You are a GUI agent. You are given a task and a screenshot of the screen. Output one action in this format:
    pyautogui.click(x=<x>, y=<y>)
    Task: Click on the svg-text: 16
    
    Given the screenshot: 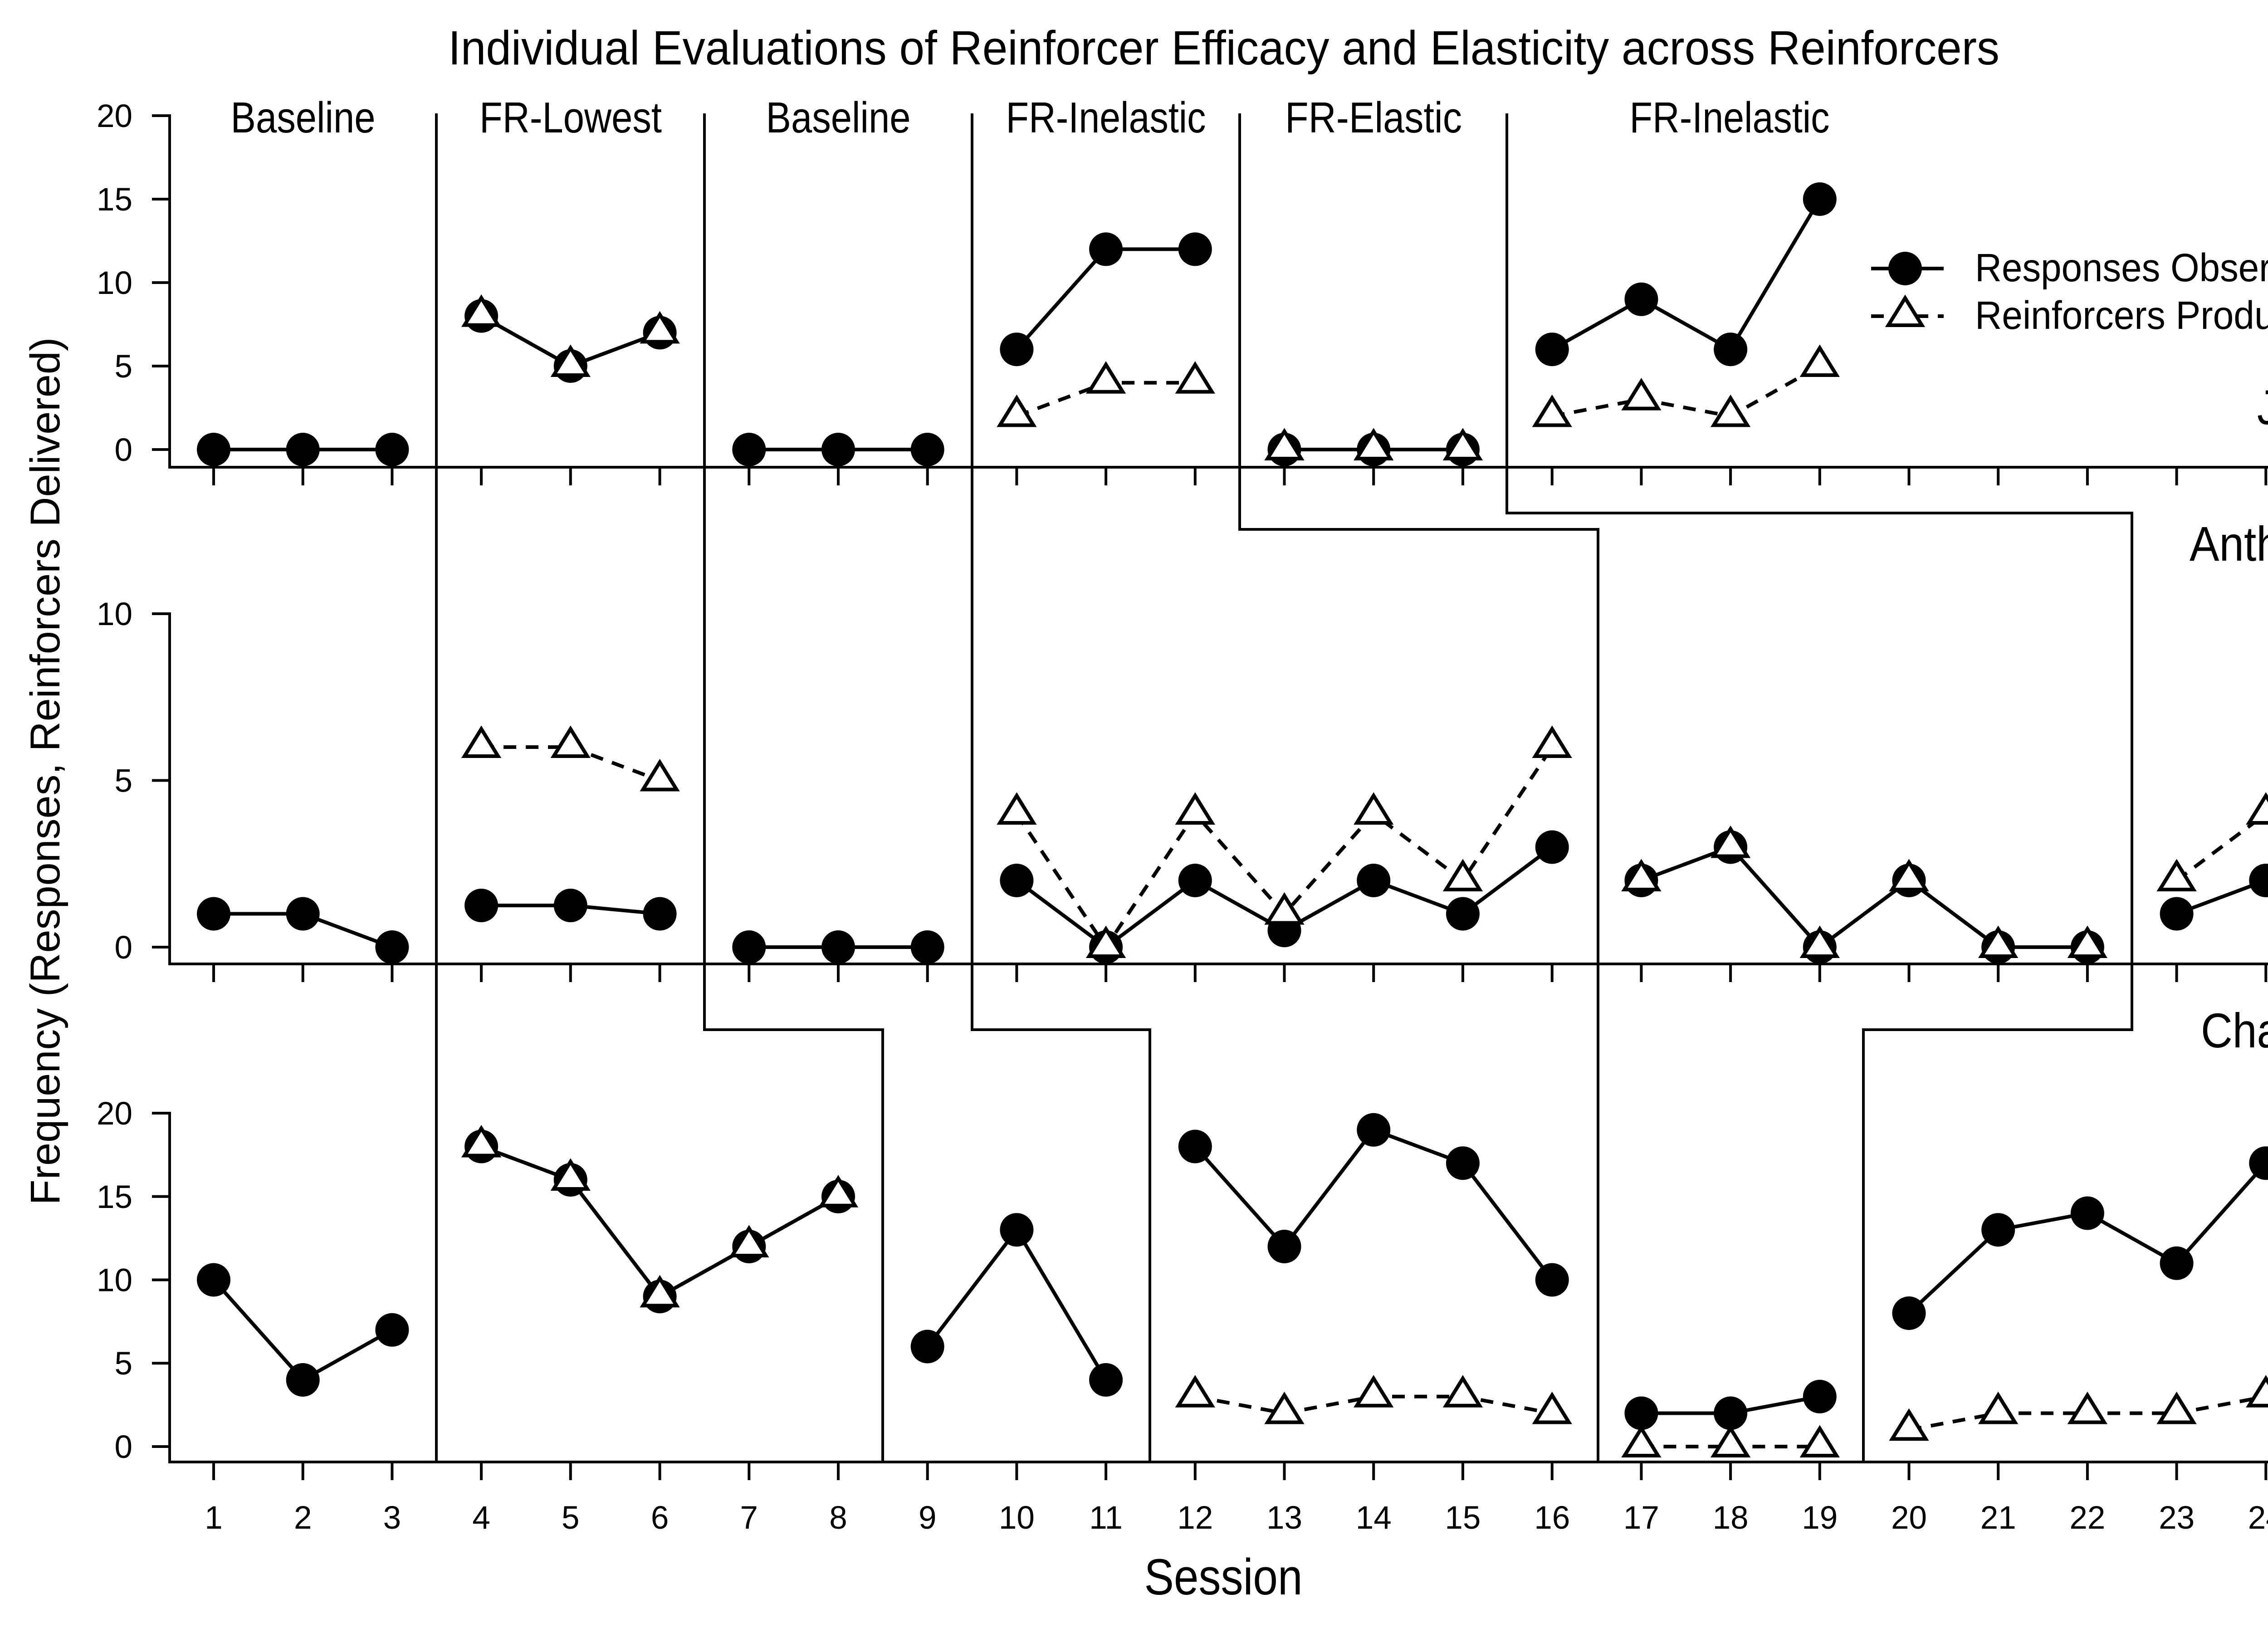 What is the action you would take?
    pyautogui.click(x=1552, y=1518)
    